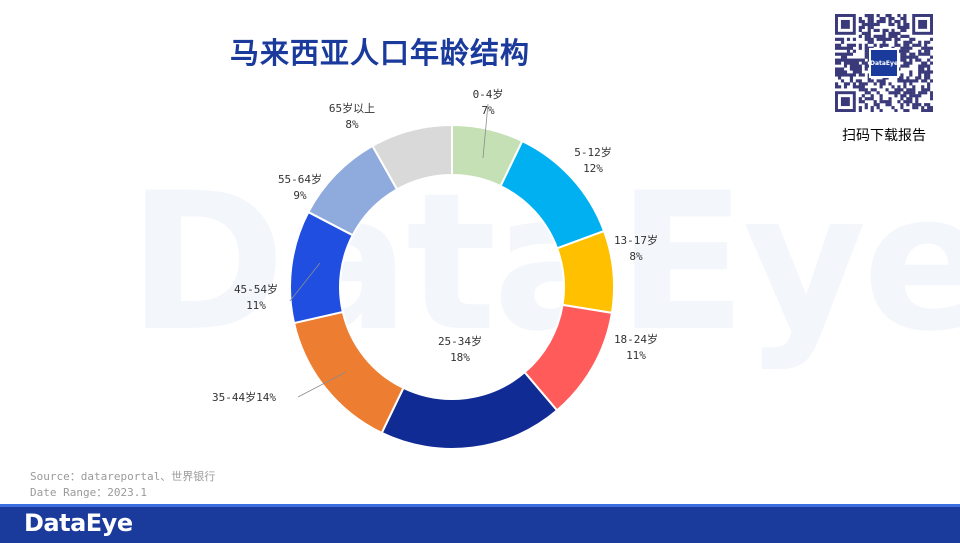 The width and height of the screenshot is (960, 543). I want to click on slice-label-8: 65岁以上, so click(352, 108).